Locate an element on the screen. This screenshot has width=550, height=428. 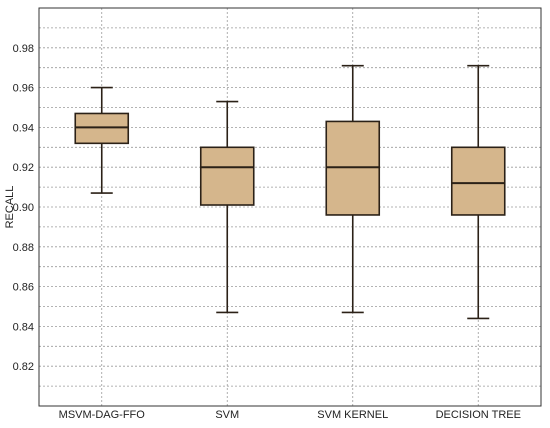
y-tick-label: 0.84 is located at coordinates (23, 327).